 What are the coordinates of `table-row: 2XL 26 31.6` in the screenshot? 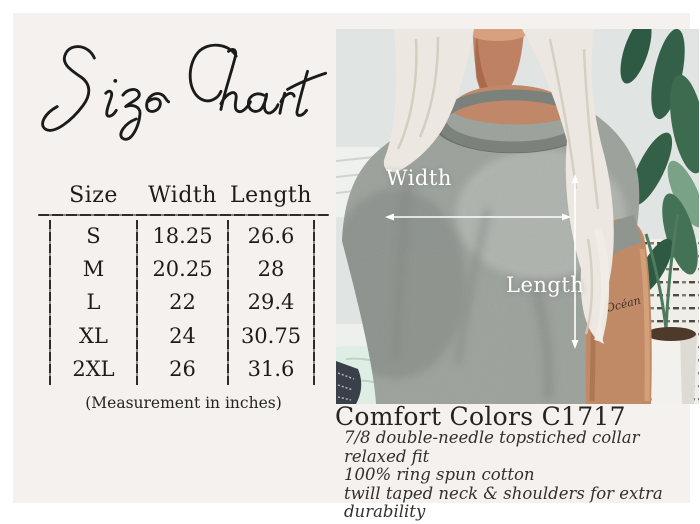 It's located at (182, 369).